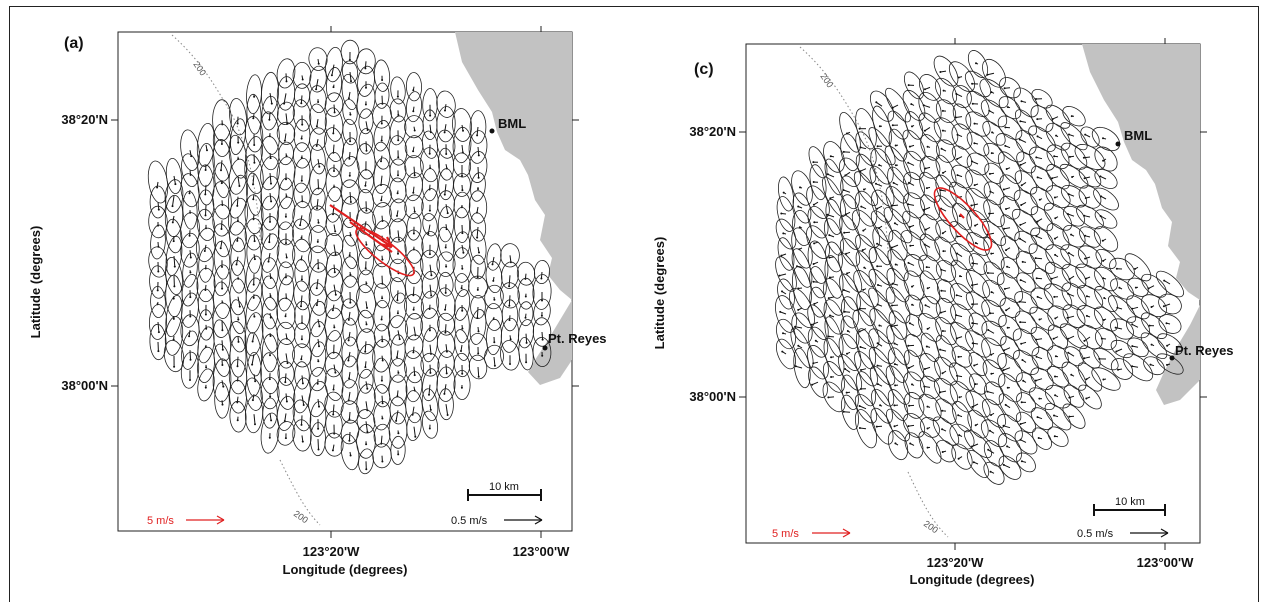 Image resolution: width=1267 pixels, height=602 pixels. I want to click on panel-a-ptreyes-marker, so click(545, 348).